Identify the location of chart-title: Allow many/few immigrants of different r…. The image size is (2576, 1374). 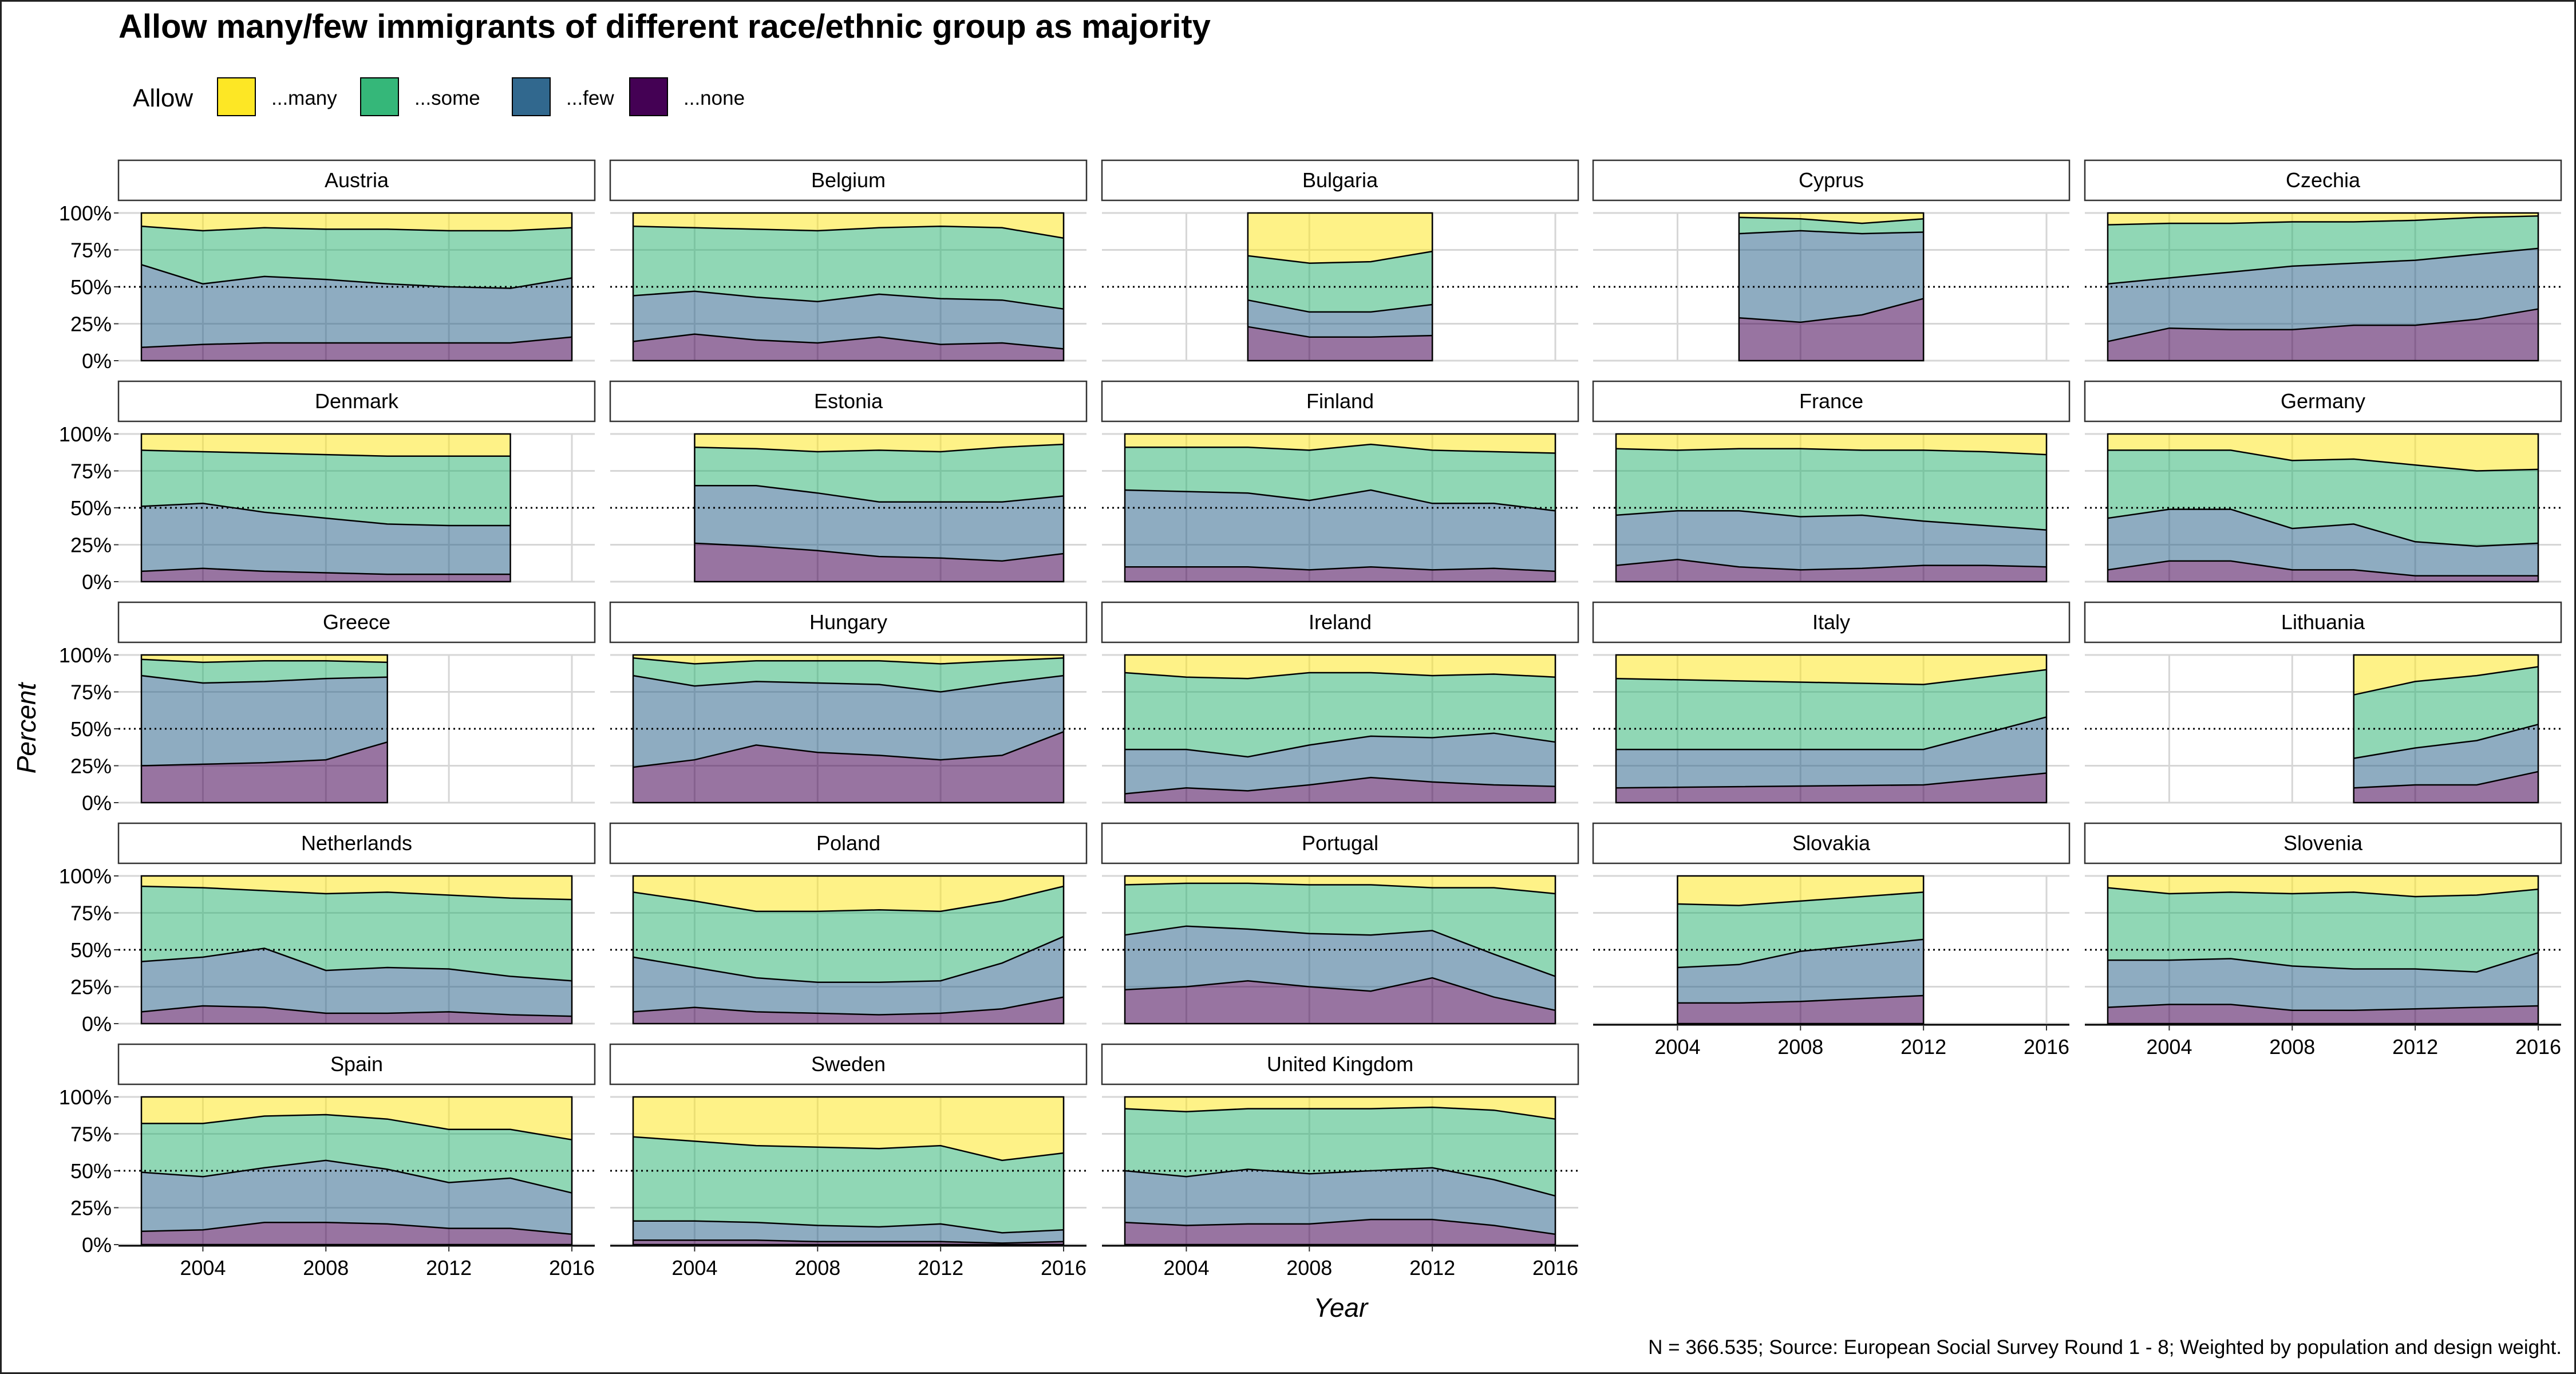
(664, 27).